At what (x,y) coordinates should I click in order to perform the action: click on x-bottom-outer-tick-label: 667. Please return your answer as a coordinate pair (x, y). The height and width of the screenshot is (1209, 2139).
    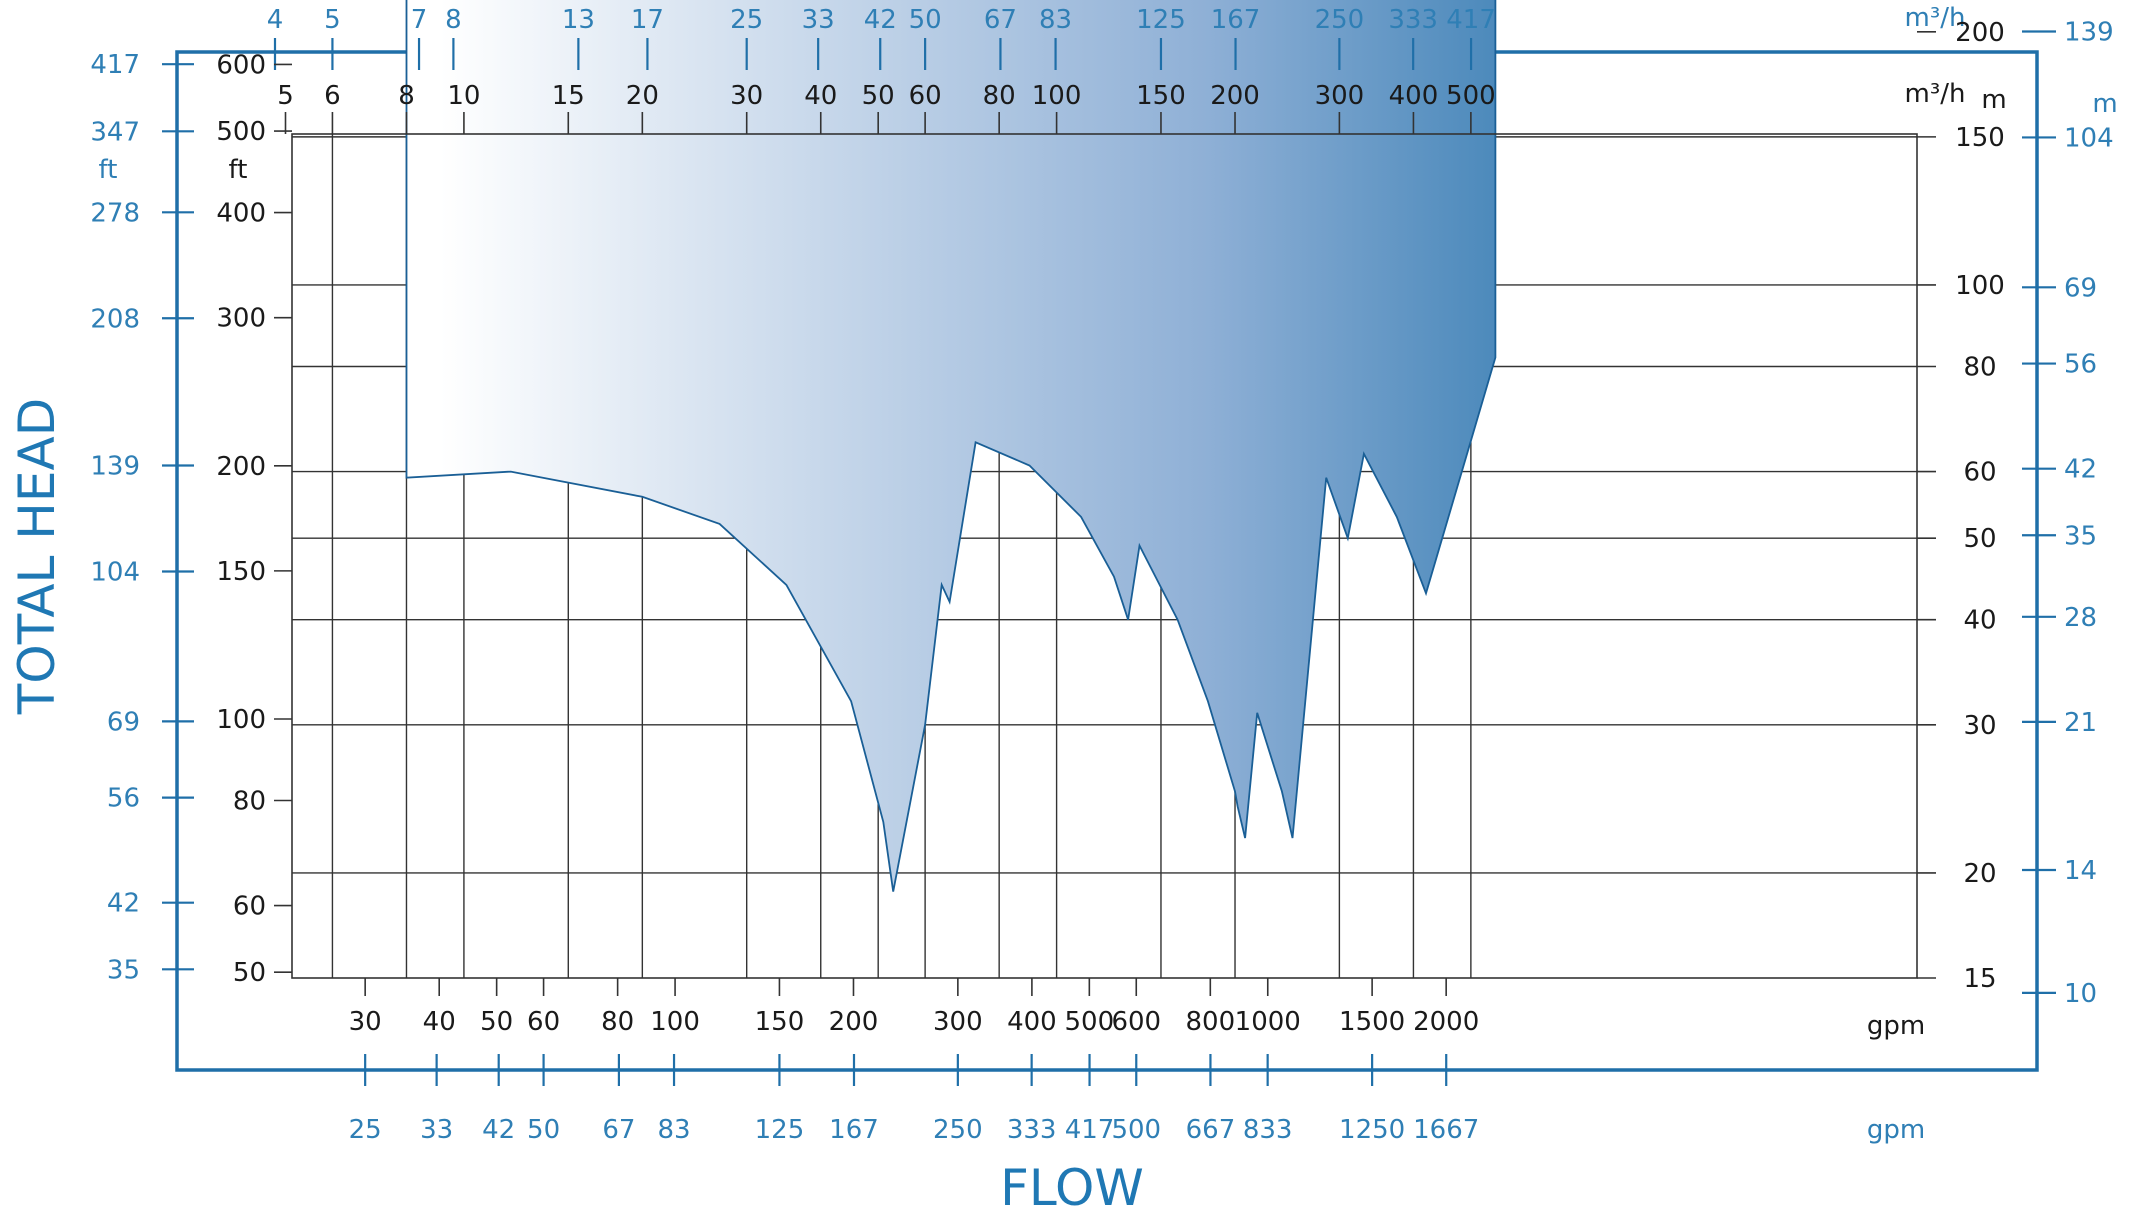
    Looking at the image, I should click on (1211, 1130).